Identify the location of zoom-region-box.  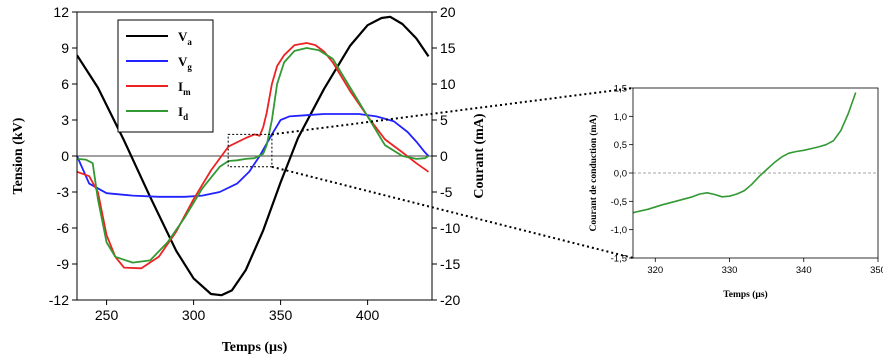
(250, 150).